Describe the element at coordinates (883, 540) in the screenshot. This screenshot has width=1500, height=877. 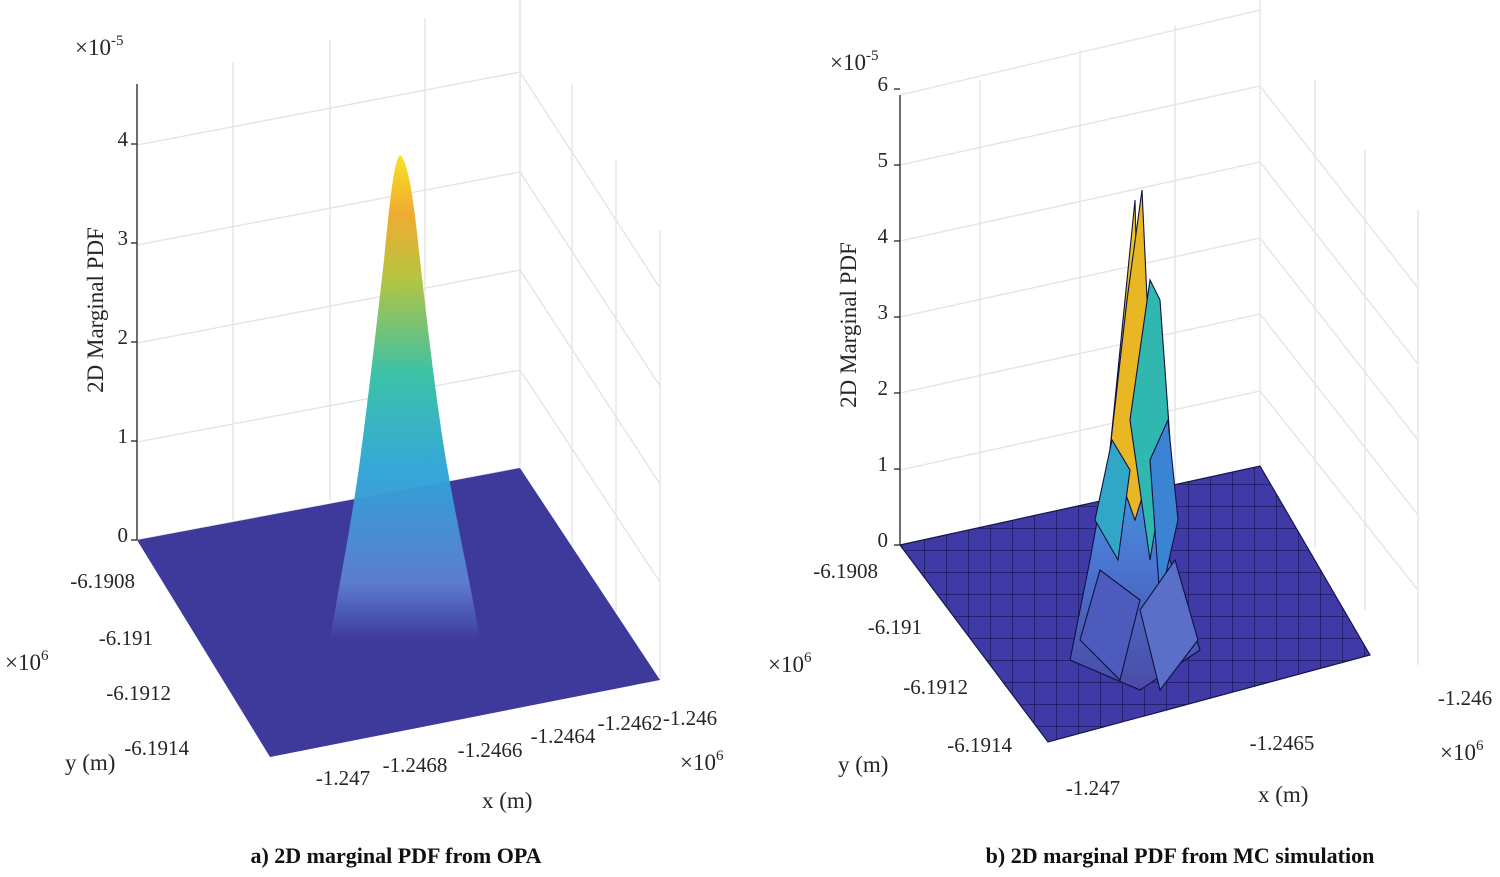
I see `panel-b-z-tick: 0` at that location.